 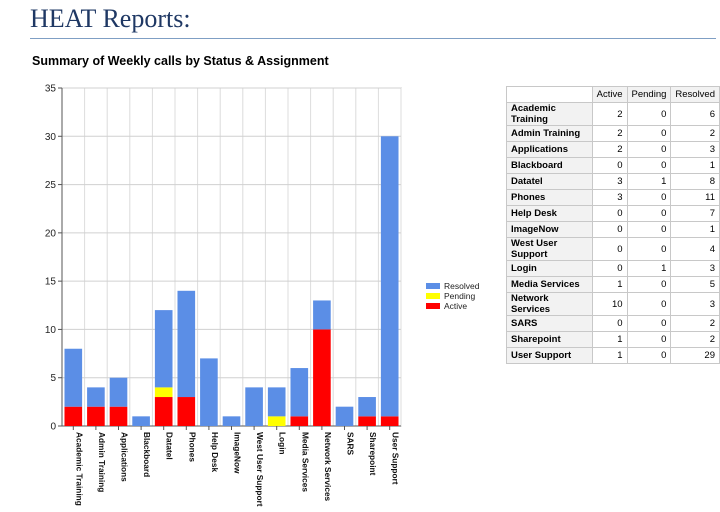 What do you see at coordinates (695, 94) in the screenshot?
I see `column-header-resolved: Resolved` at bounding box center [695, 94].